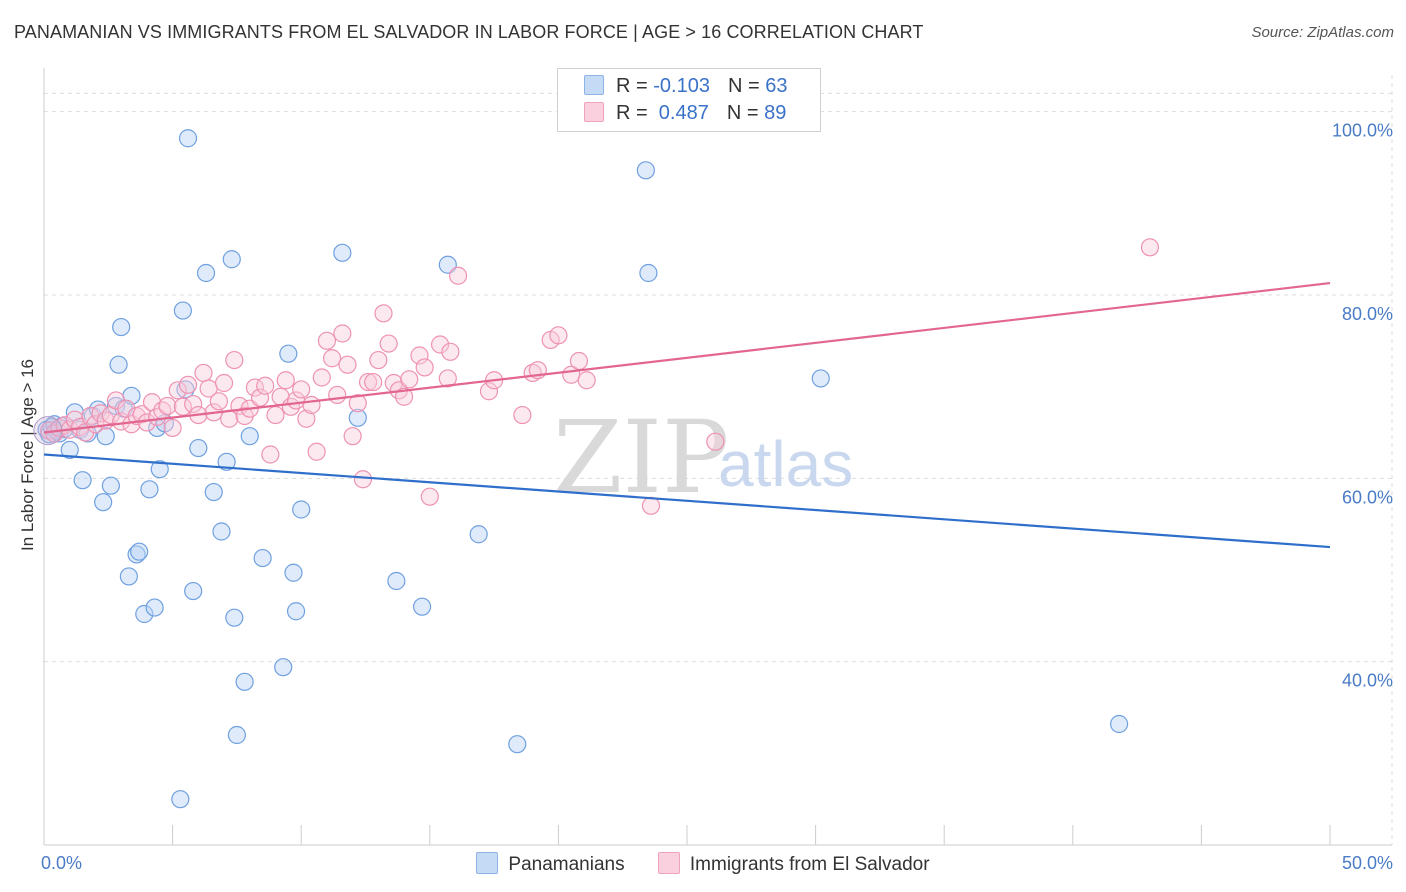  What do you see at coordinates (1367, 314) in the screenshot?
I see `y-tick-label: 80.0%` at bounding box center [1367, 314].